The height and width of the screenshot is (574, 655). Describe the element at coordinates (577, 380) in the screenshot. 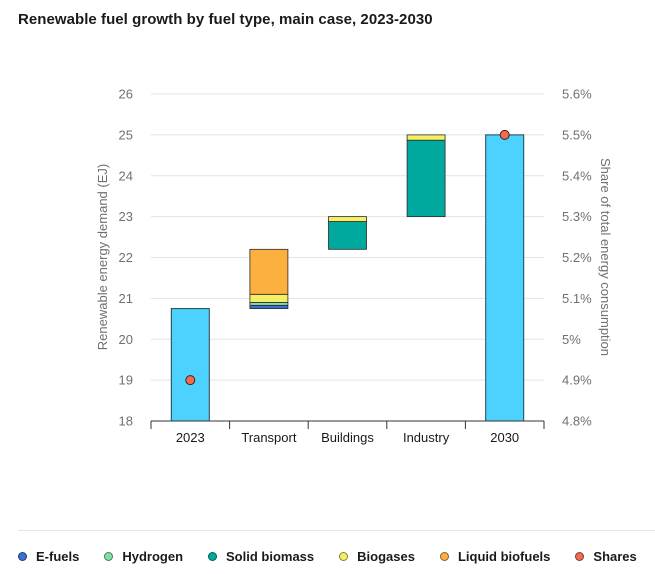

I see `y2-tick-label: 4.9%` at that location.